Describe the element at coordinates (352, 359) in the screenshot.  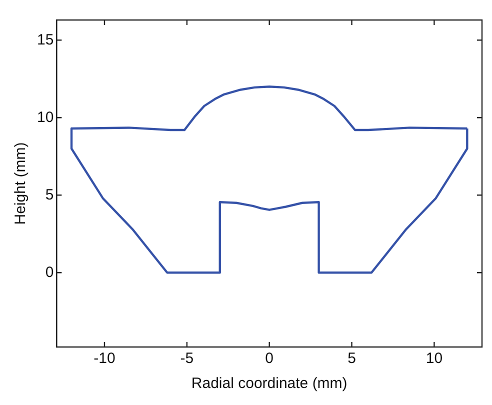
I see `x-tick-label: 5` at that location.